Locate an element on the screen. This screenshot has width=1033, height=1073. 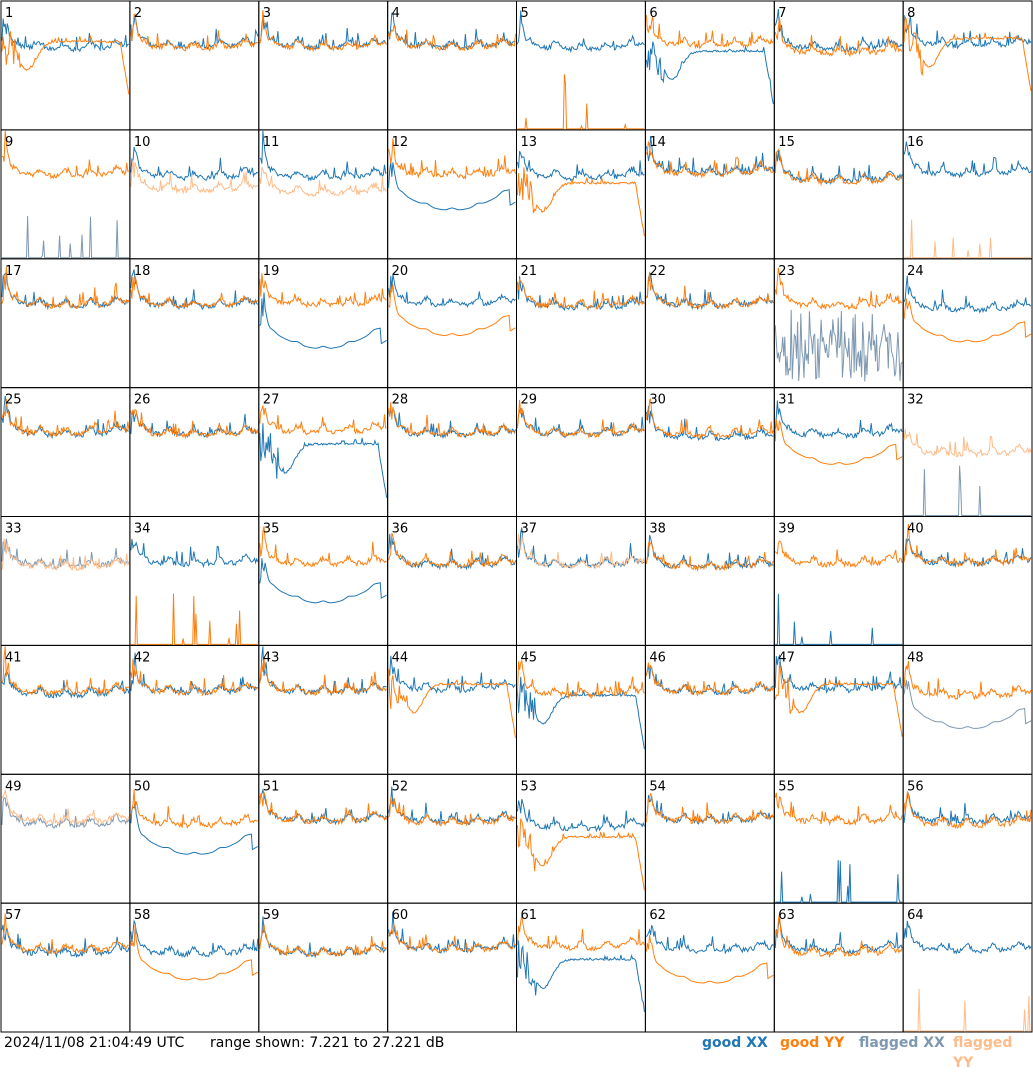
panel-label: 3 is located at coordinates (267, 13).